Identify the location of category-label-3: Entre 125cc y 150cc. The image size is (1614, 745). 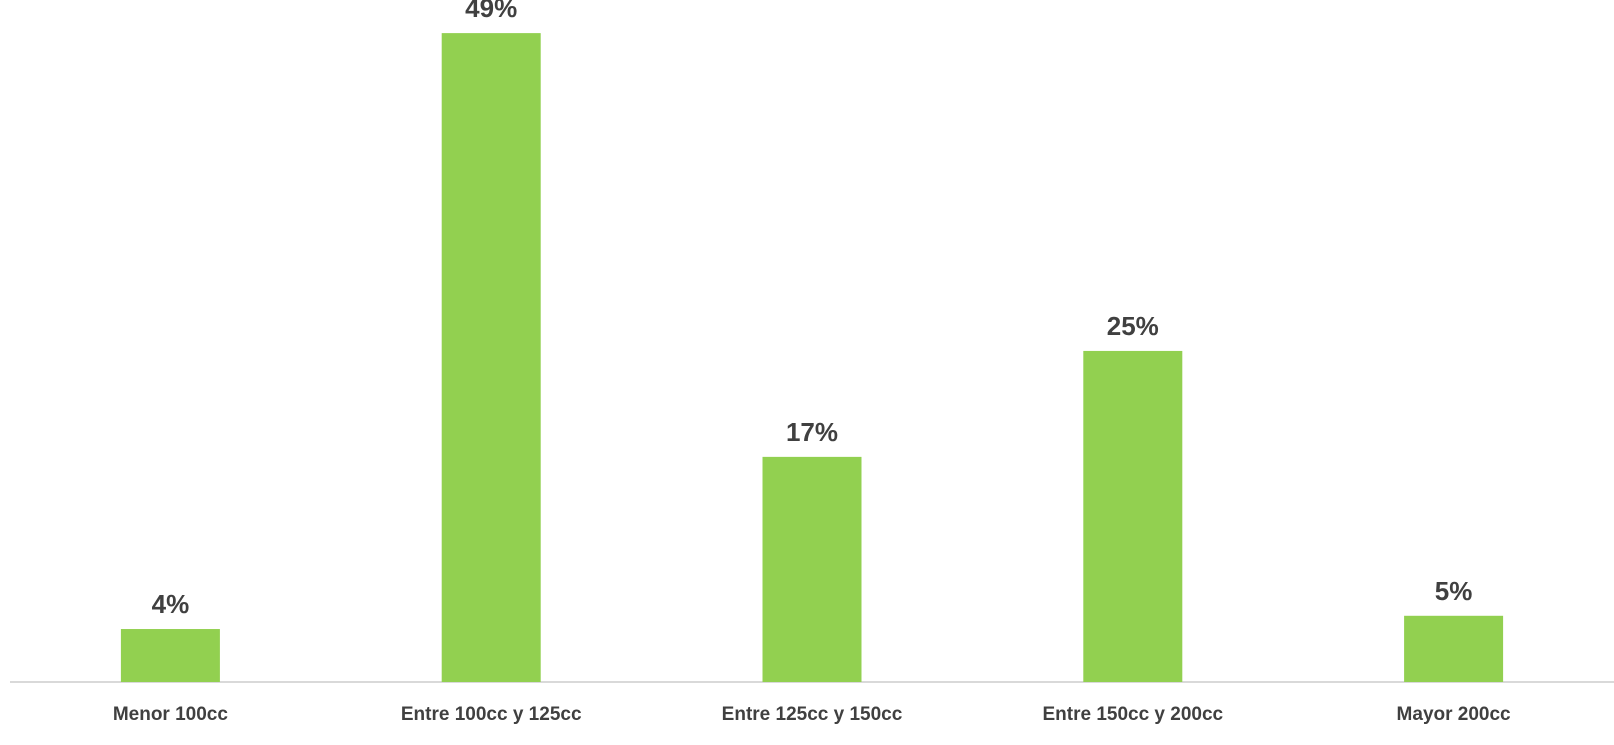
(812, 714).